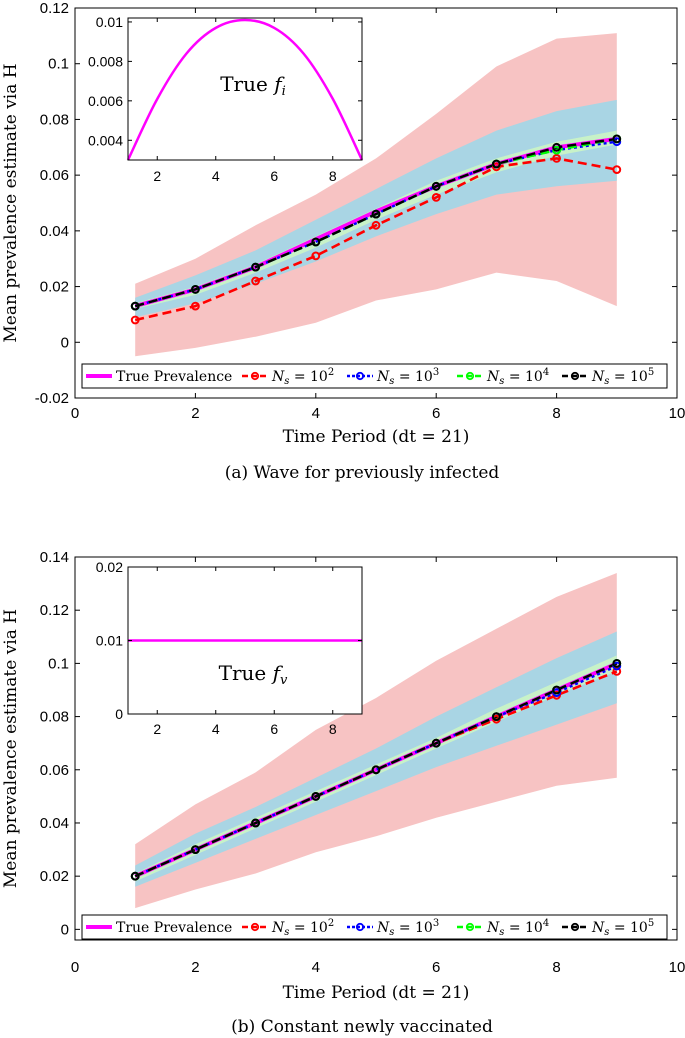 This screenshot has height=1038, width=685. Describe the element at coordinates (54, 557) in the screenshot. I see `y-tick-label: 0.14` at that location.